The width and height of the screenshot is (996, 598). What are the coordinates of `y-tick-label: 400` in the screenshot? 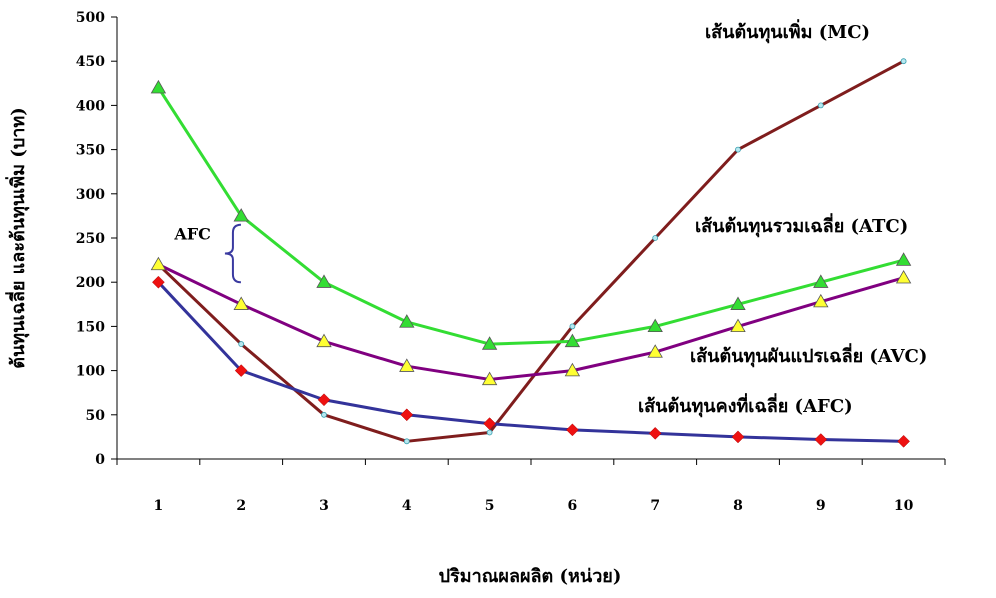 It's located at (90, 106).